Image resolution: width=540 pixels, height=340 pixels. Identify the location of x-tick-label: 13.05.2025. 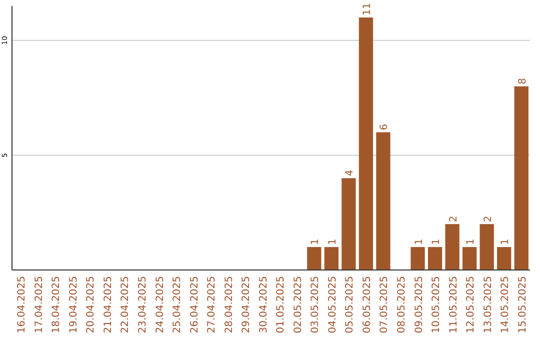
(488, 305).